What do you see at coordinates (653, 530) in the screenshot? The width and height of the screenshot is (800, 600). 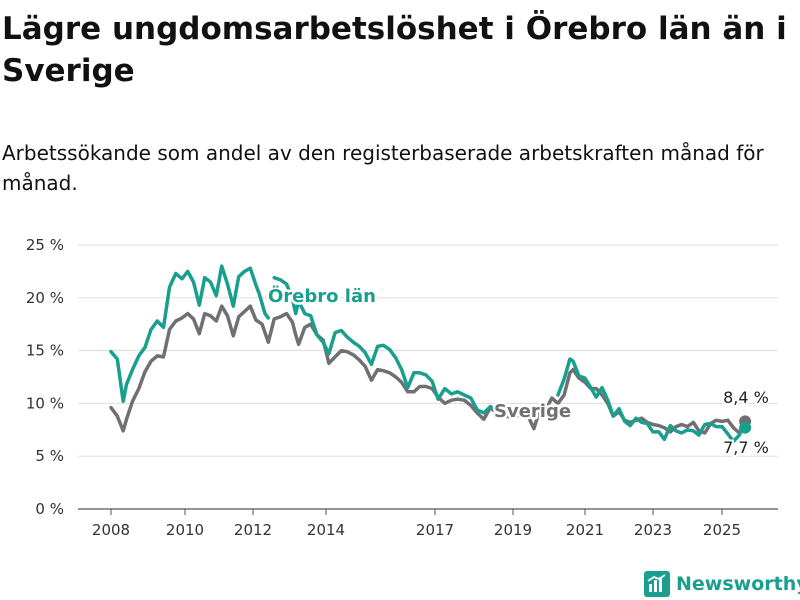 I see `x-tick-label: 2023` at bounding box center [653, 530].